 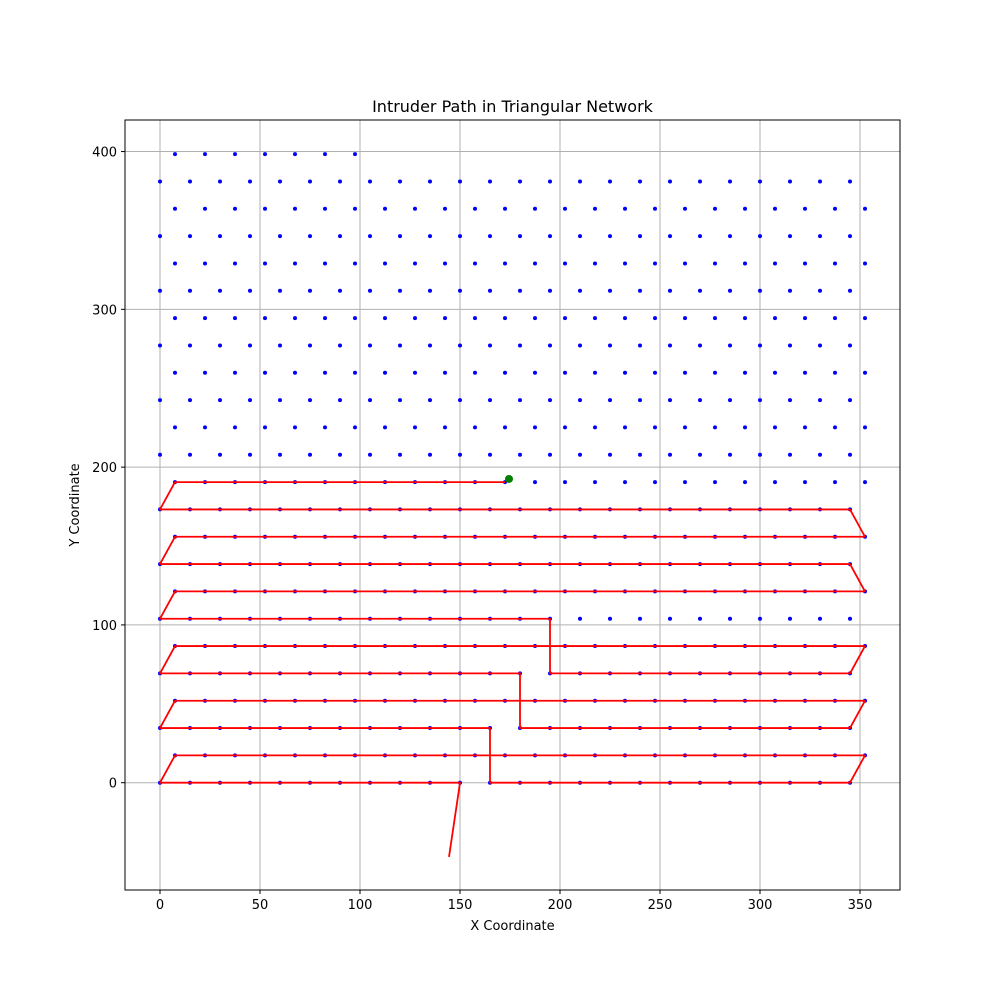 I want to click on intruder-marker, so click(x=509, y=478).